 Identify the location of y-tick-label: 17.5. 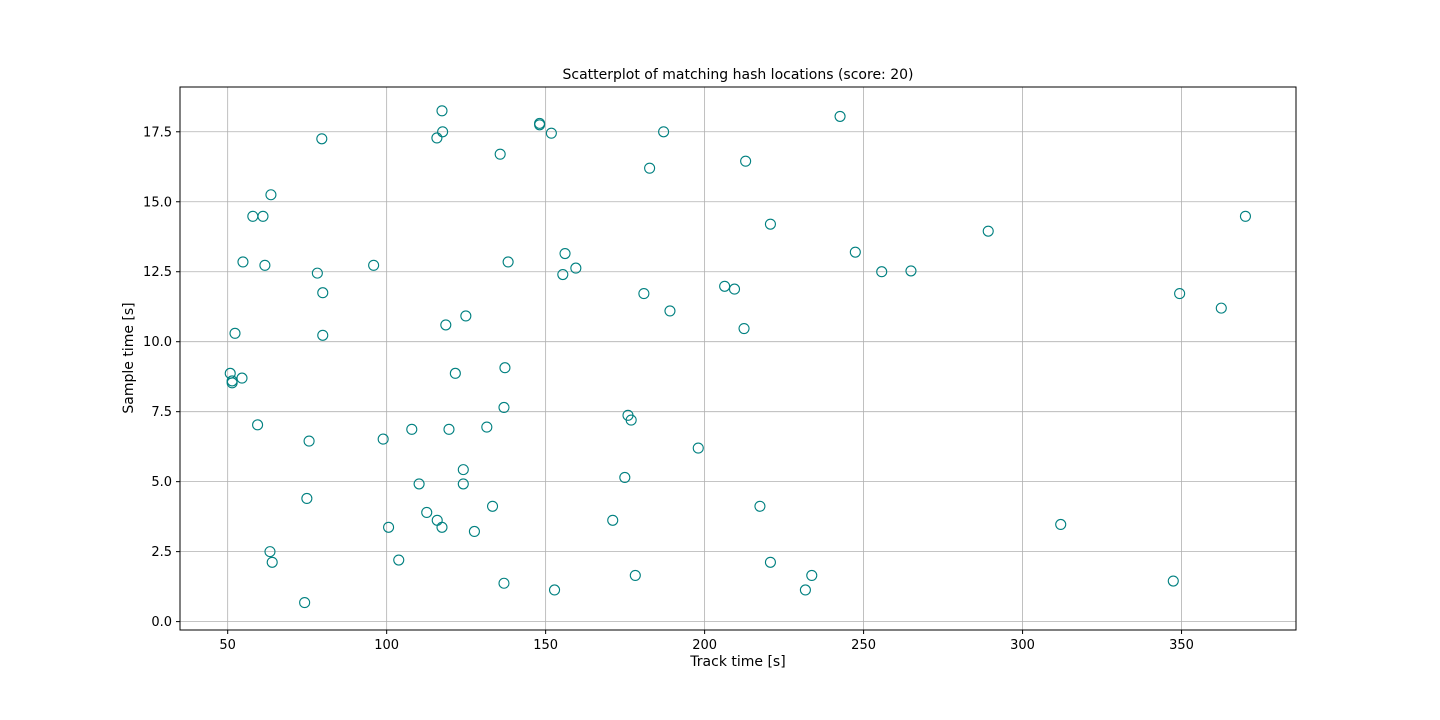
(157, 132).